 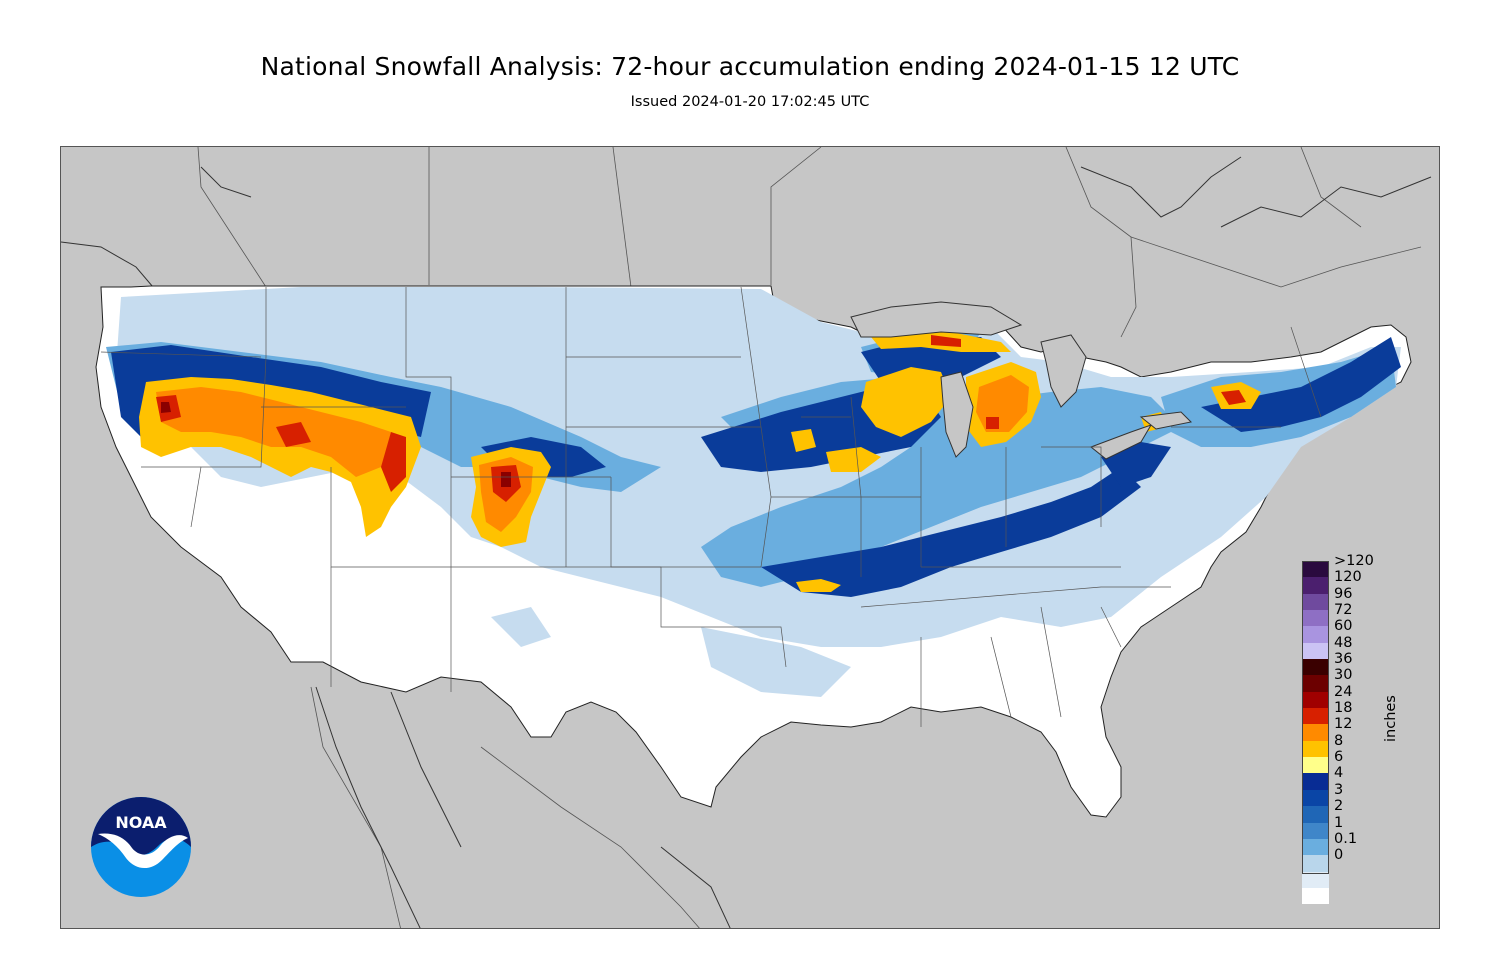 What do you see at coordinates (1339, 822) in the screenshot?
I see `legend-label: 1` at bounding box center [1339, 822].